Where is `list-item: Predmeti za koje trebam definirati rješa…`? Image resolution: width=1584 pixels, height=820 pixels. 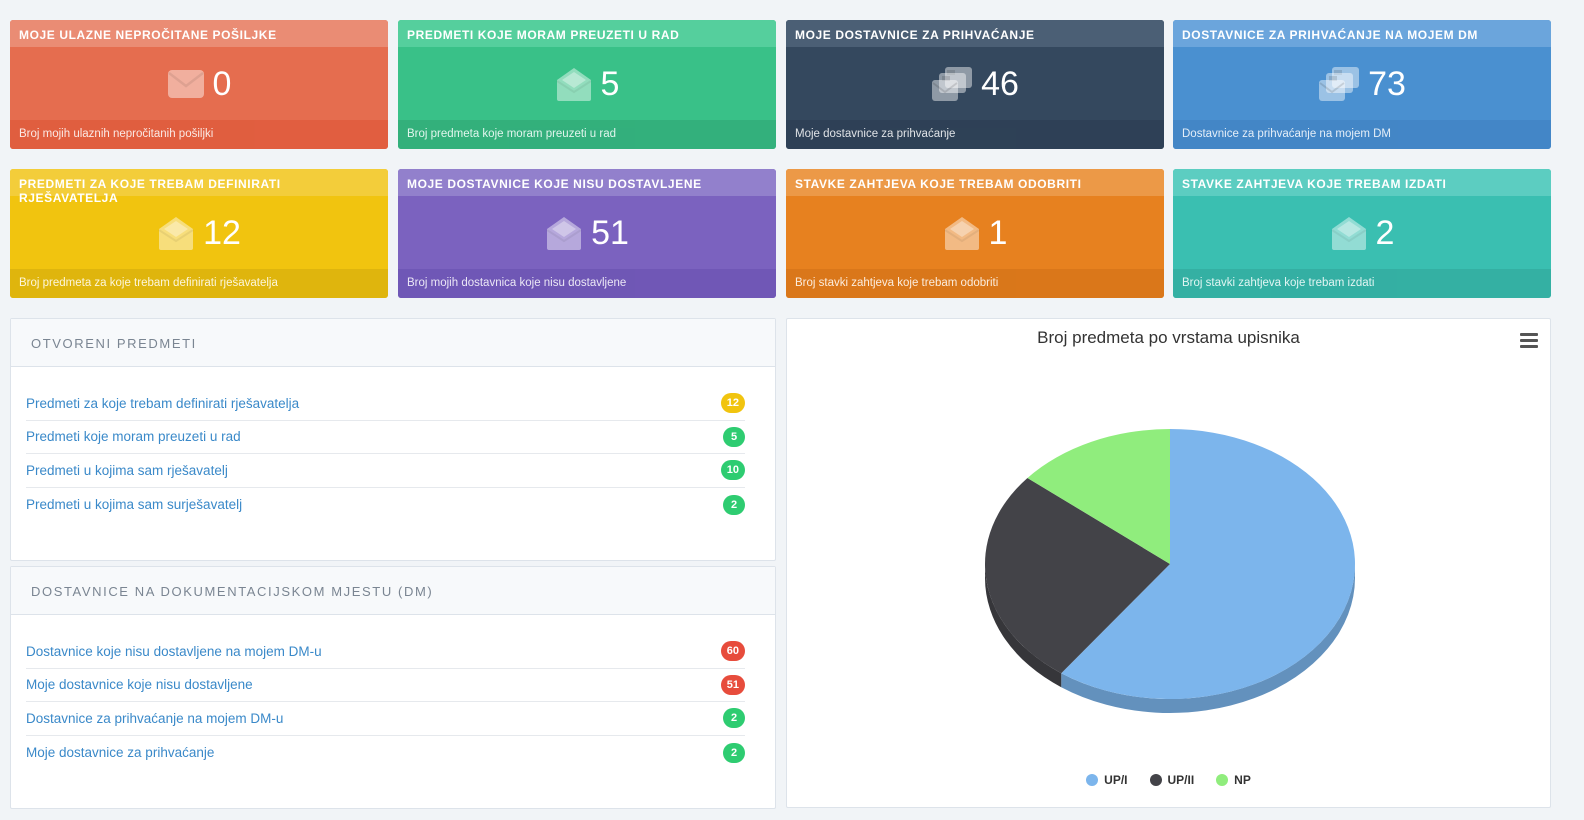 list-item: Predmeti za koje trebam definirati rješa… is located at coordinates (385, 404).